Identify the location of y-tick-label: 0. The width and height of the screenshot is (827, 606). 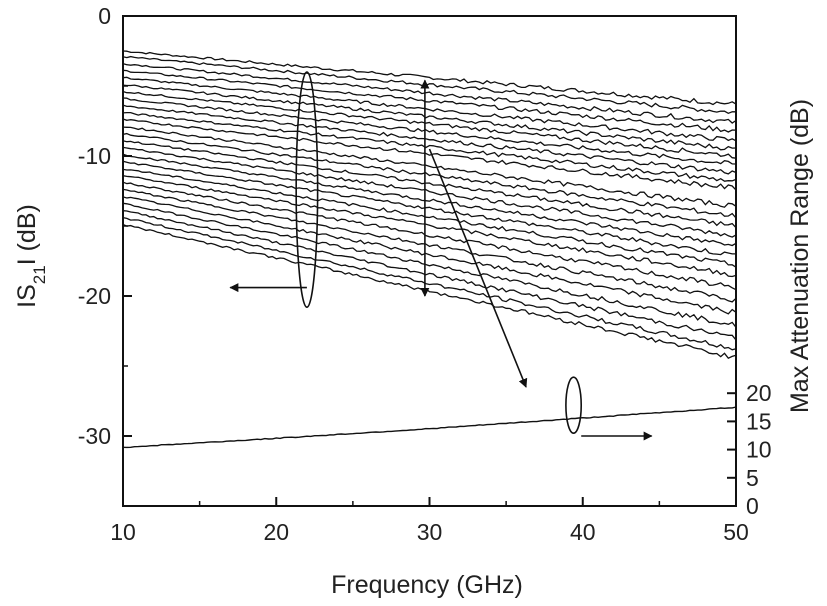
(104, 16).